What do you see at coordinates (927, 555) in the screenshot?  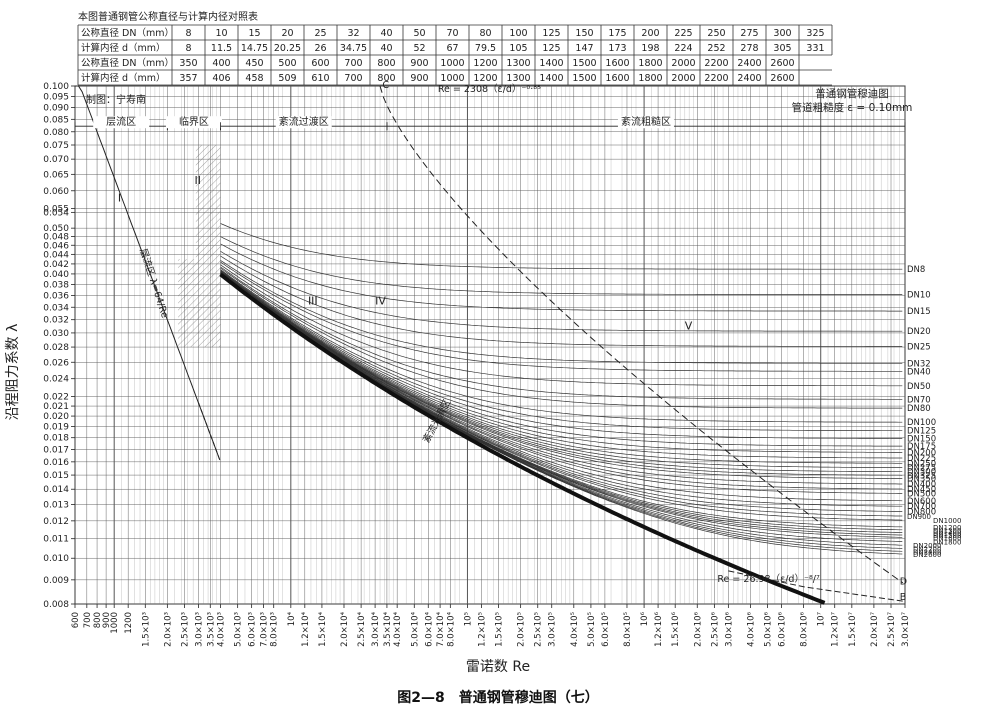 I see `series-label: DN2600` at bounding box center [927, 555].